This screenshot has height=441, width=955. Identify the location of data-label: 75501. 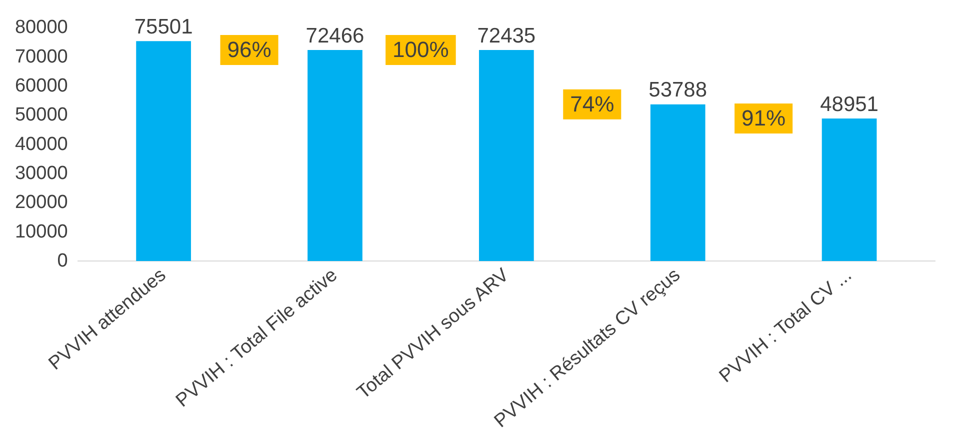
(163, 26).